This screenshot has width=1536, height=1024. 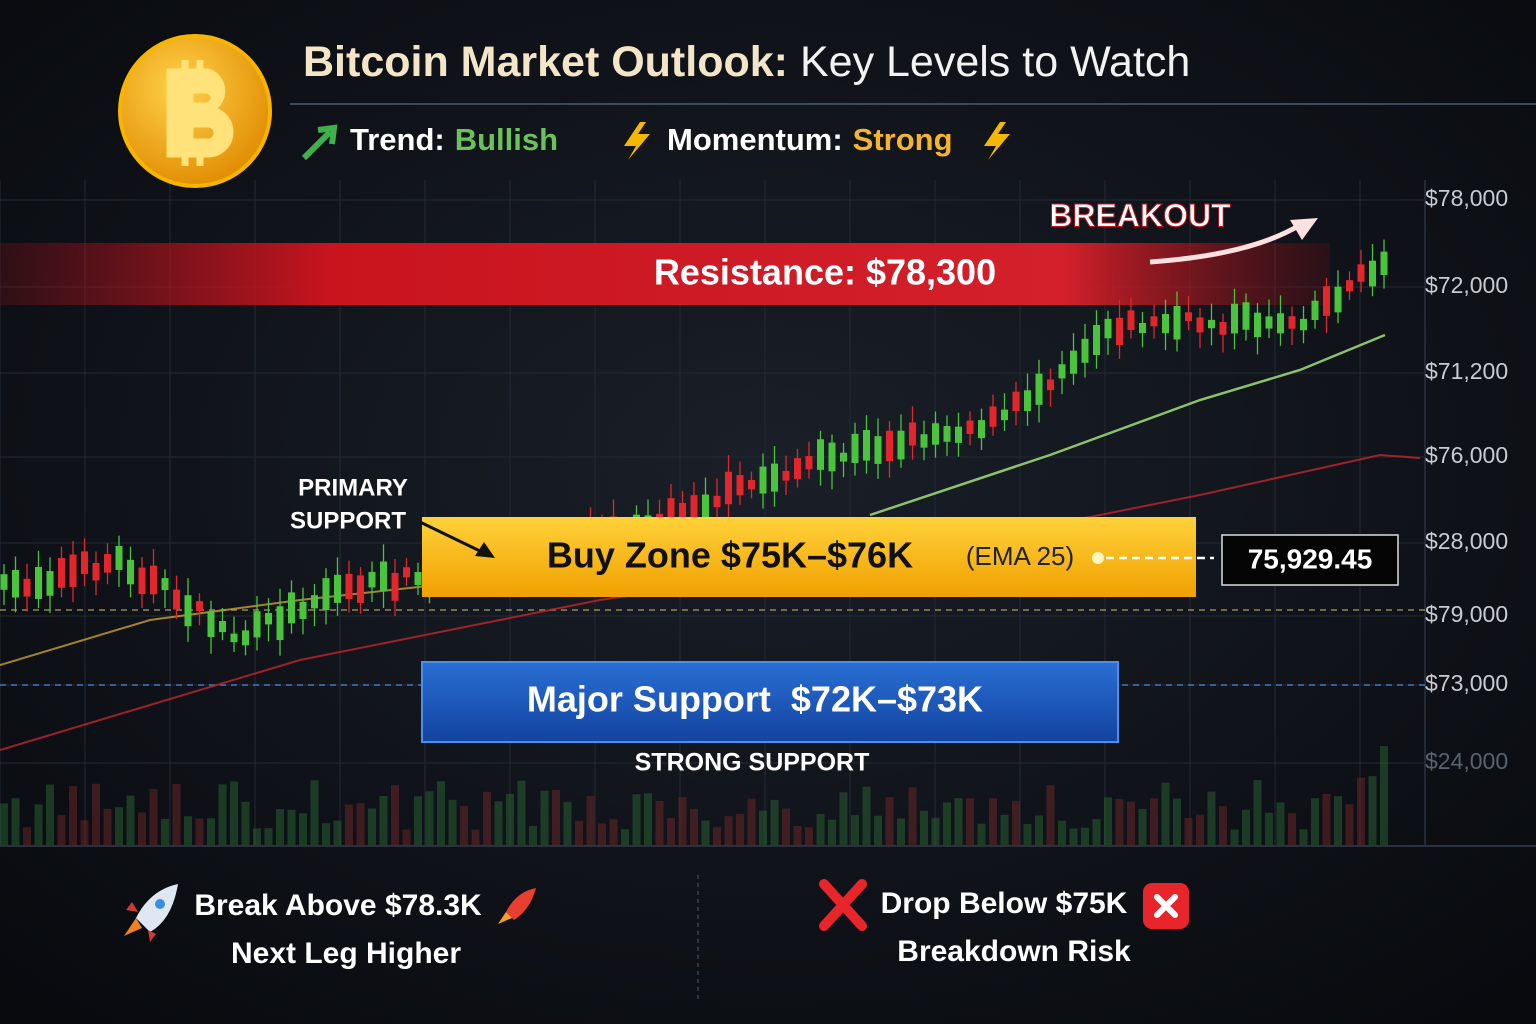 What do you see at coordinates (730, 555) in the screenshot?
I see `buy-zone-label: Buy Zone $75K–$76K` at bounding box center [730, 555].